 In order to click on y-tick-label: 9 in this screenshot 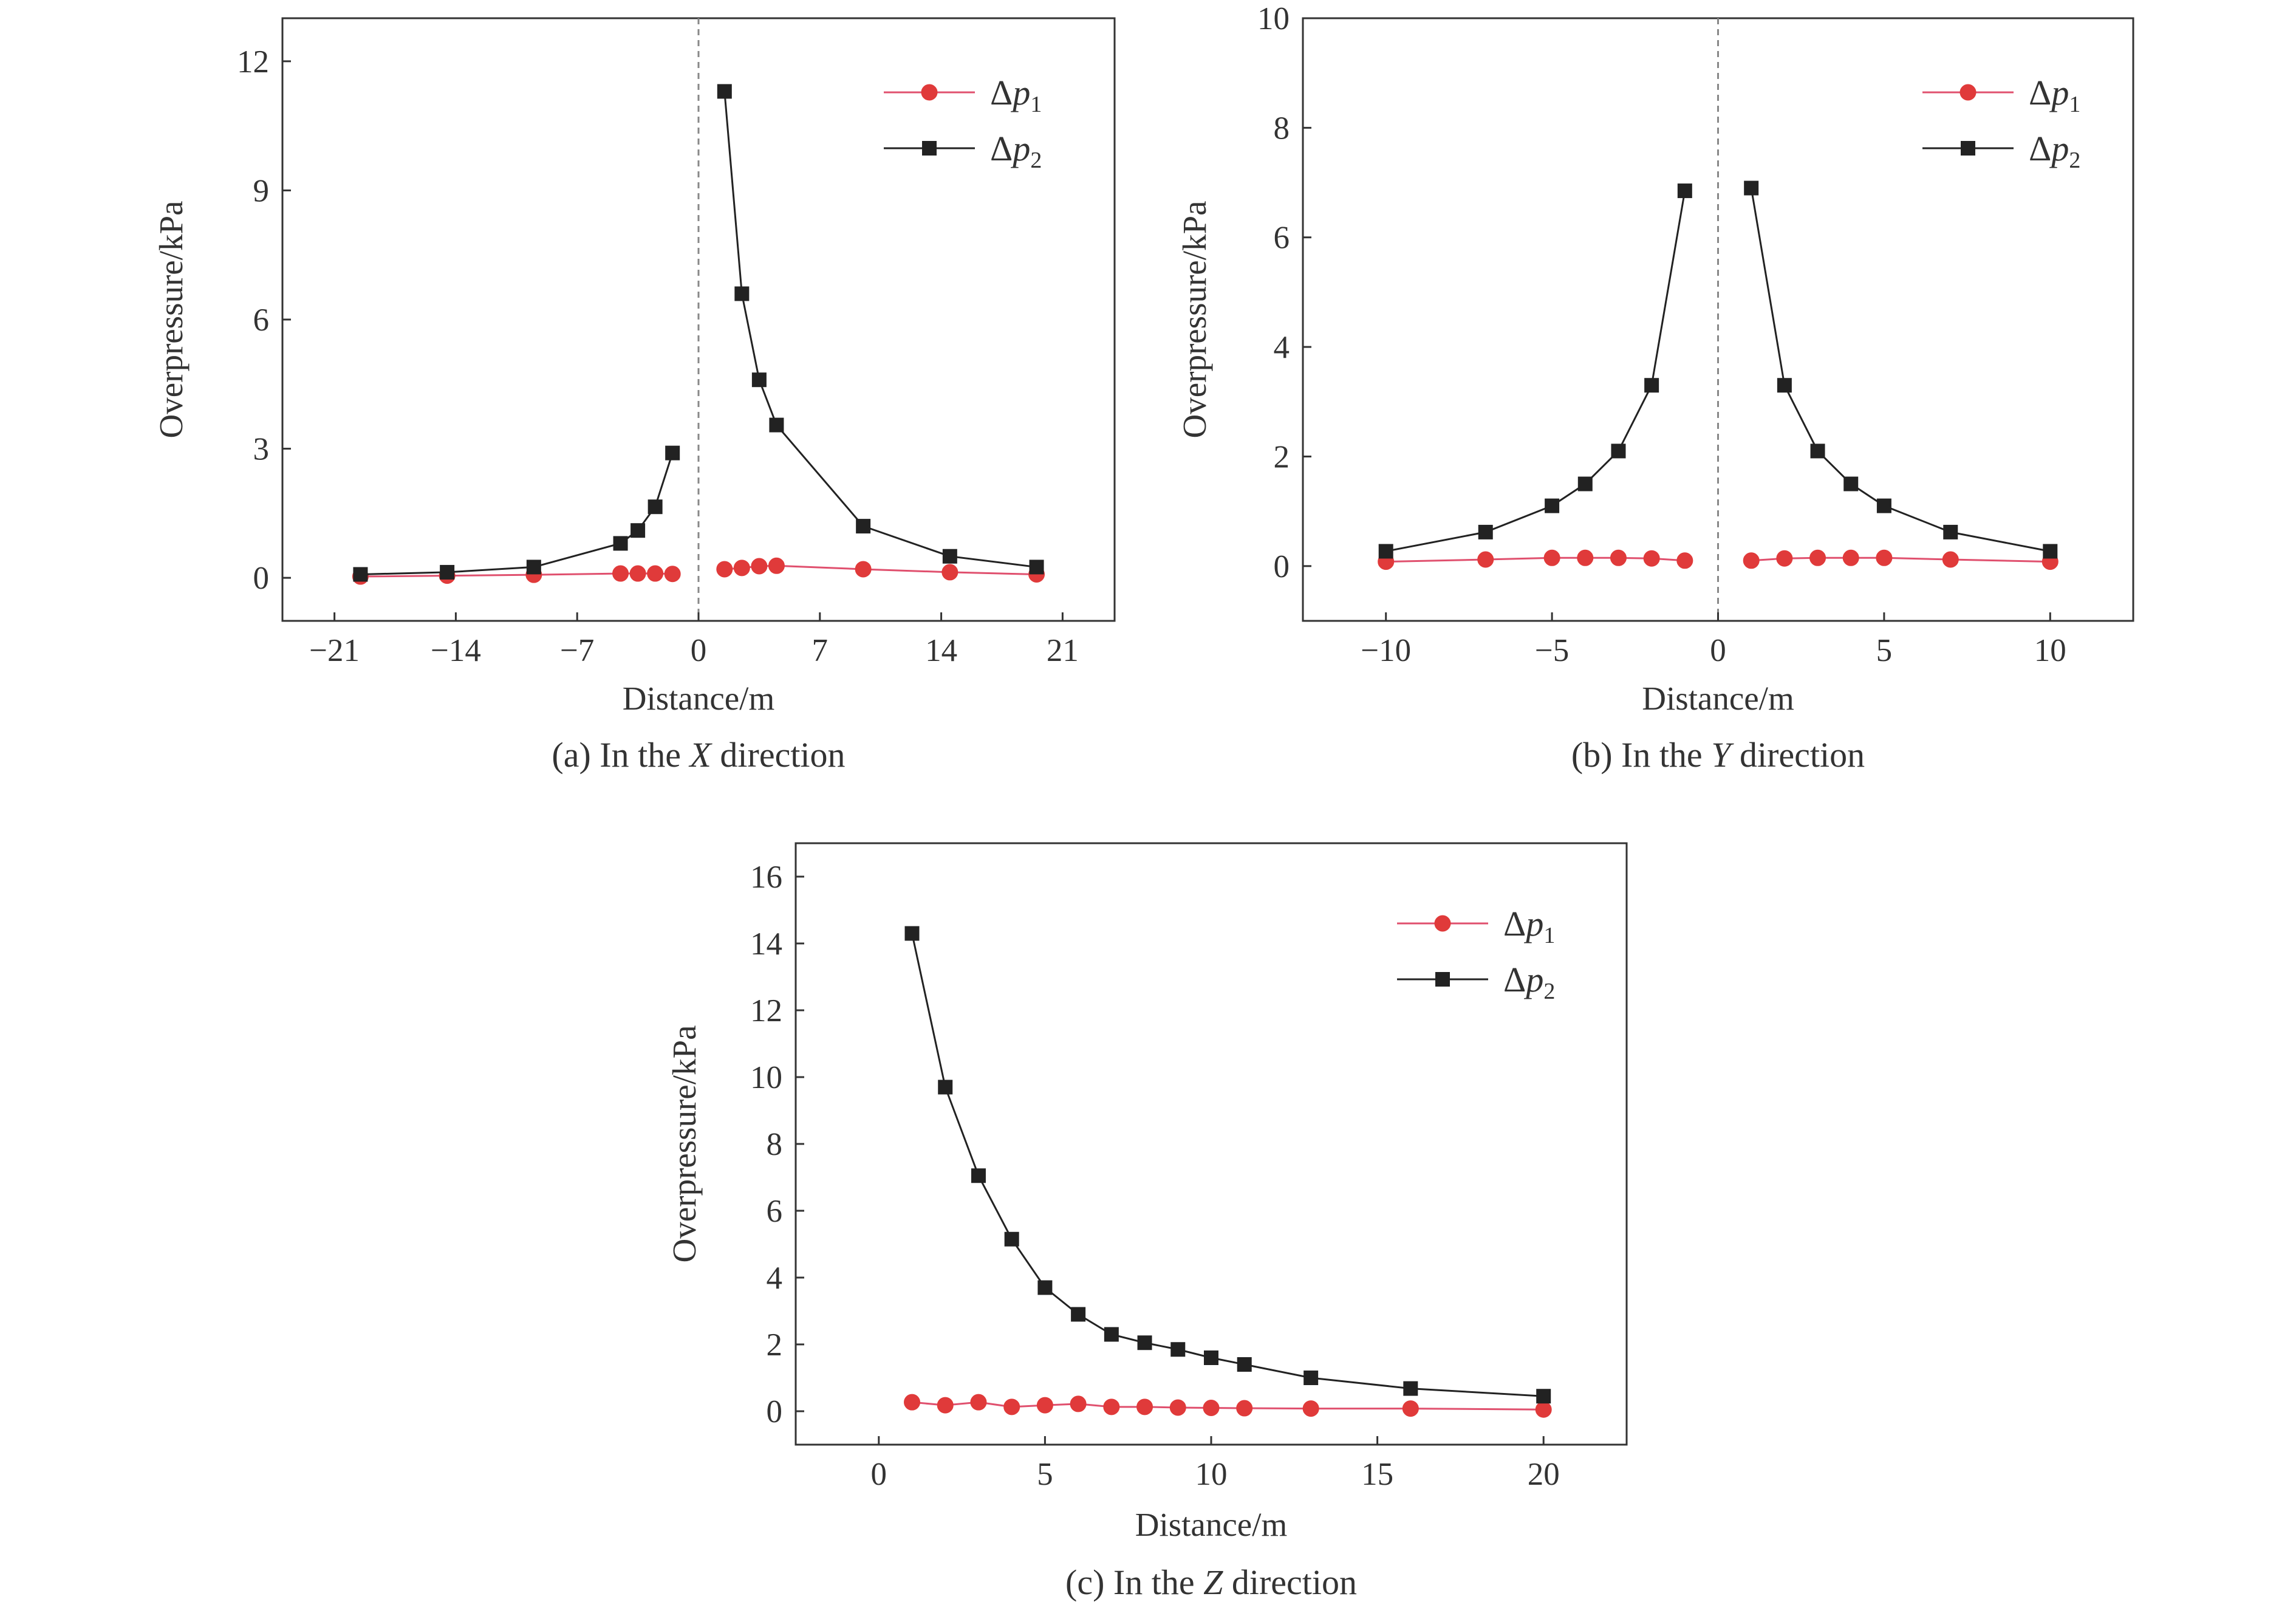, I will do `click(261, 190)`.